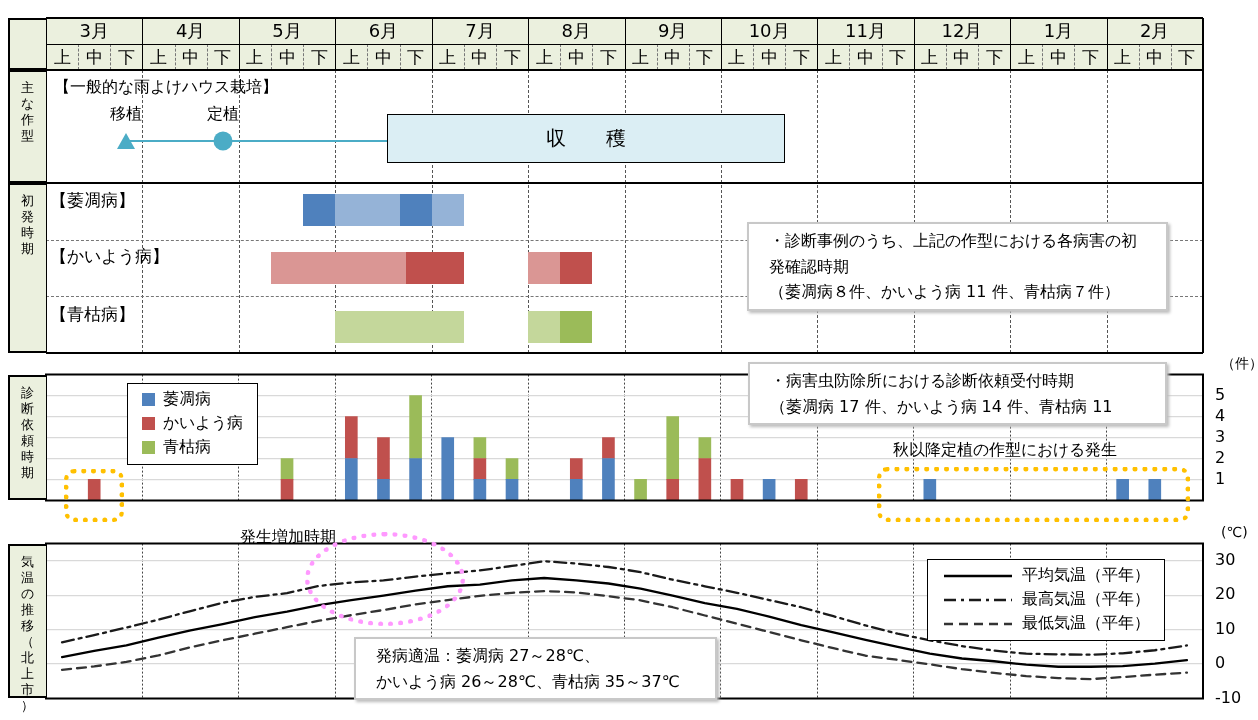  Describe the element at coordinates (92, 314) in the screenshot. I see `text: 【青枯病】` at that location.